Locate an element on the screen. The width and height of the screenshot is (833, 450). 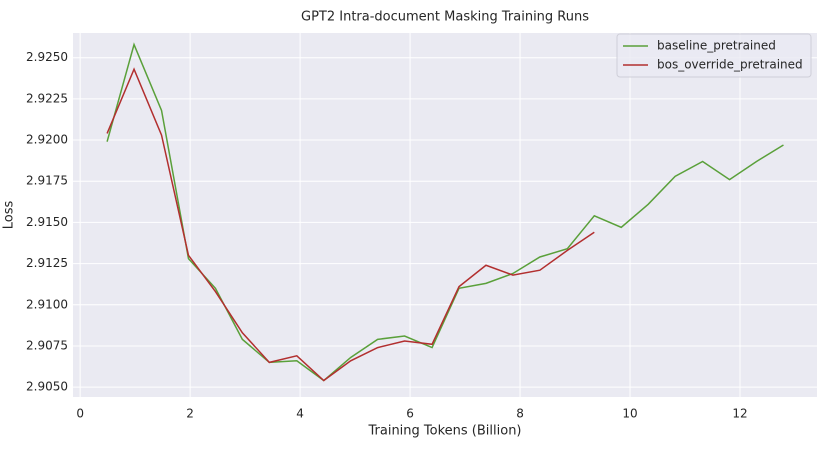
y-tick-label: 2.9050 is located at coordinates (47, 387).